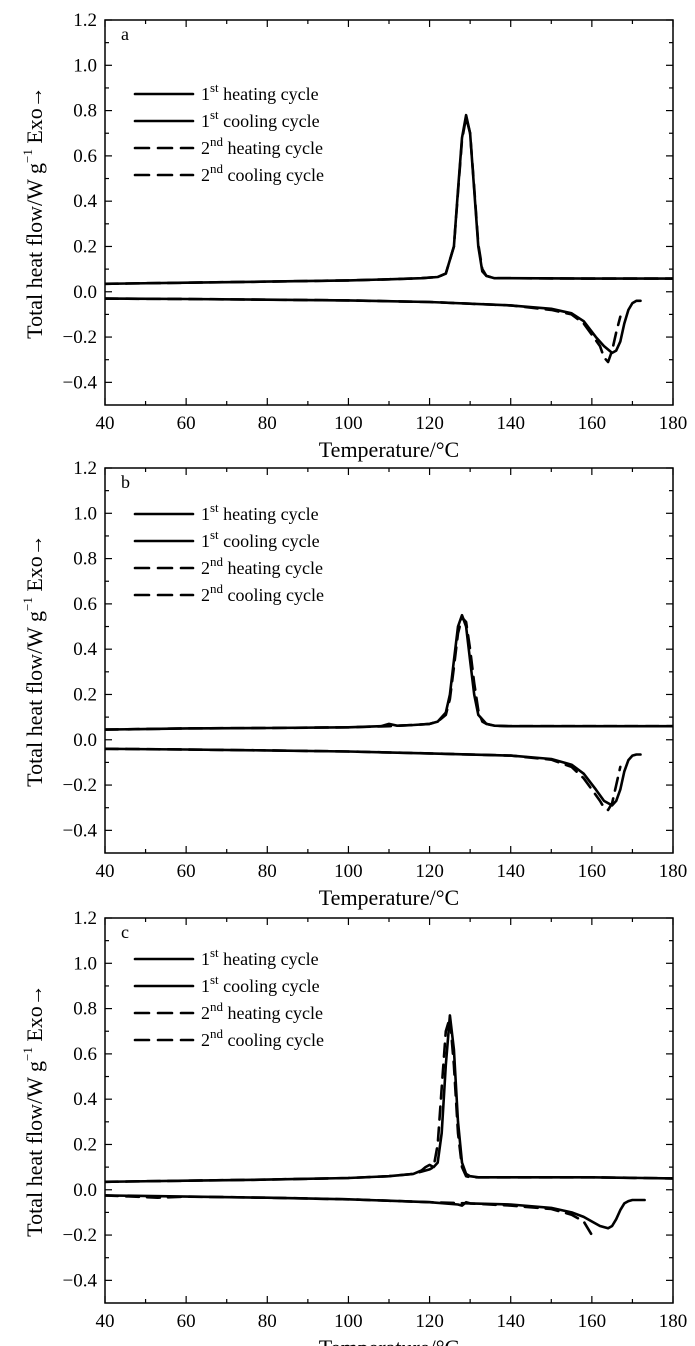 Image resolution: width=695 pixels, height=1346 pixels. What do you see at coordinates (125, 34) in the screenshot?
I see `panel-label: a` at bounding box center [125, 34].